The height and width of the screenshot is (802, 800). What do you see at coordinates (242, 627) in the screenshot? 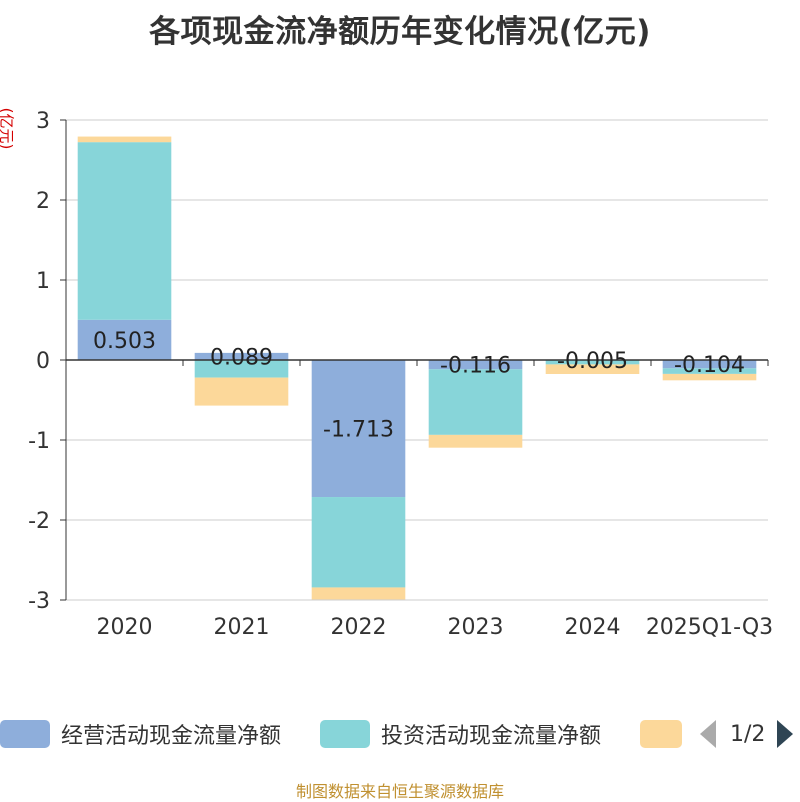
I see `x-tick-label: 2021` at bounding box center [242, 627].